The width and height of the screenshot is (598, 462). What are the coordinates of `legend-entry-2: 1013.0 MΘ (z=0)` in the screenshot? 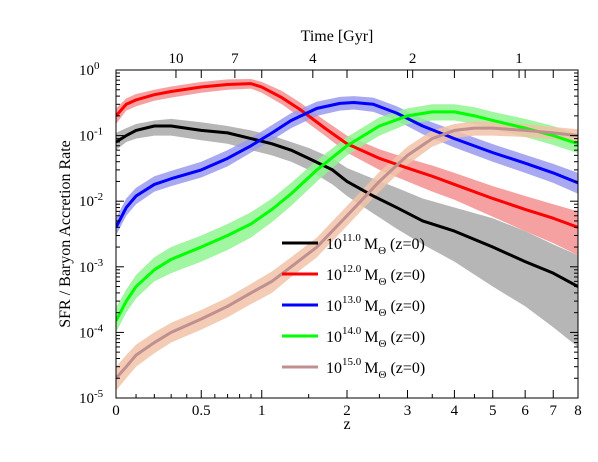 It's located at (375, 306).